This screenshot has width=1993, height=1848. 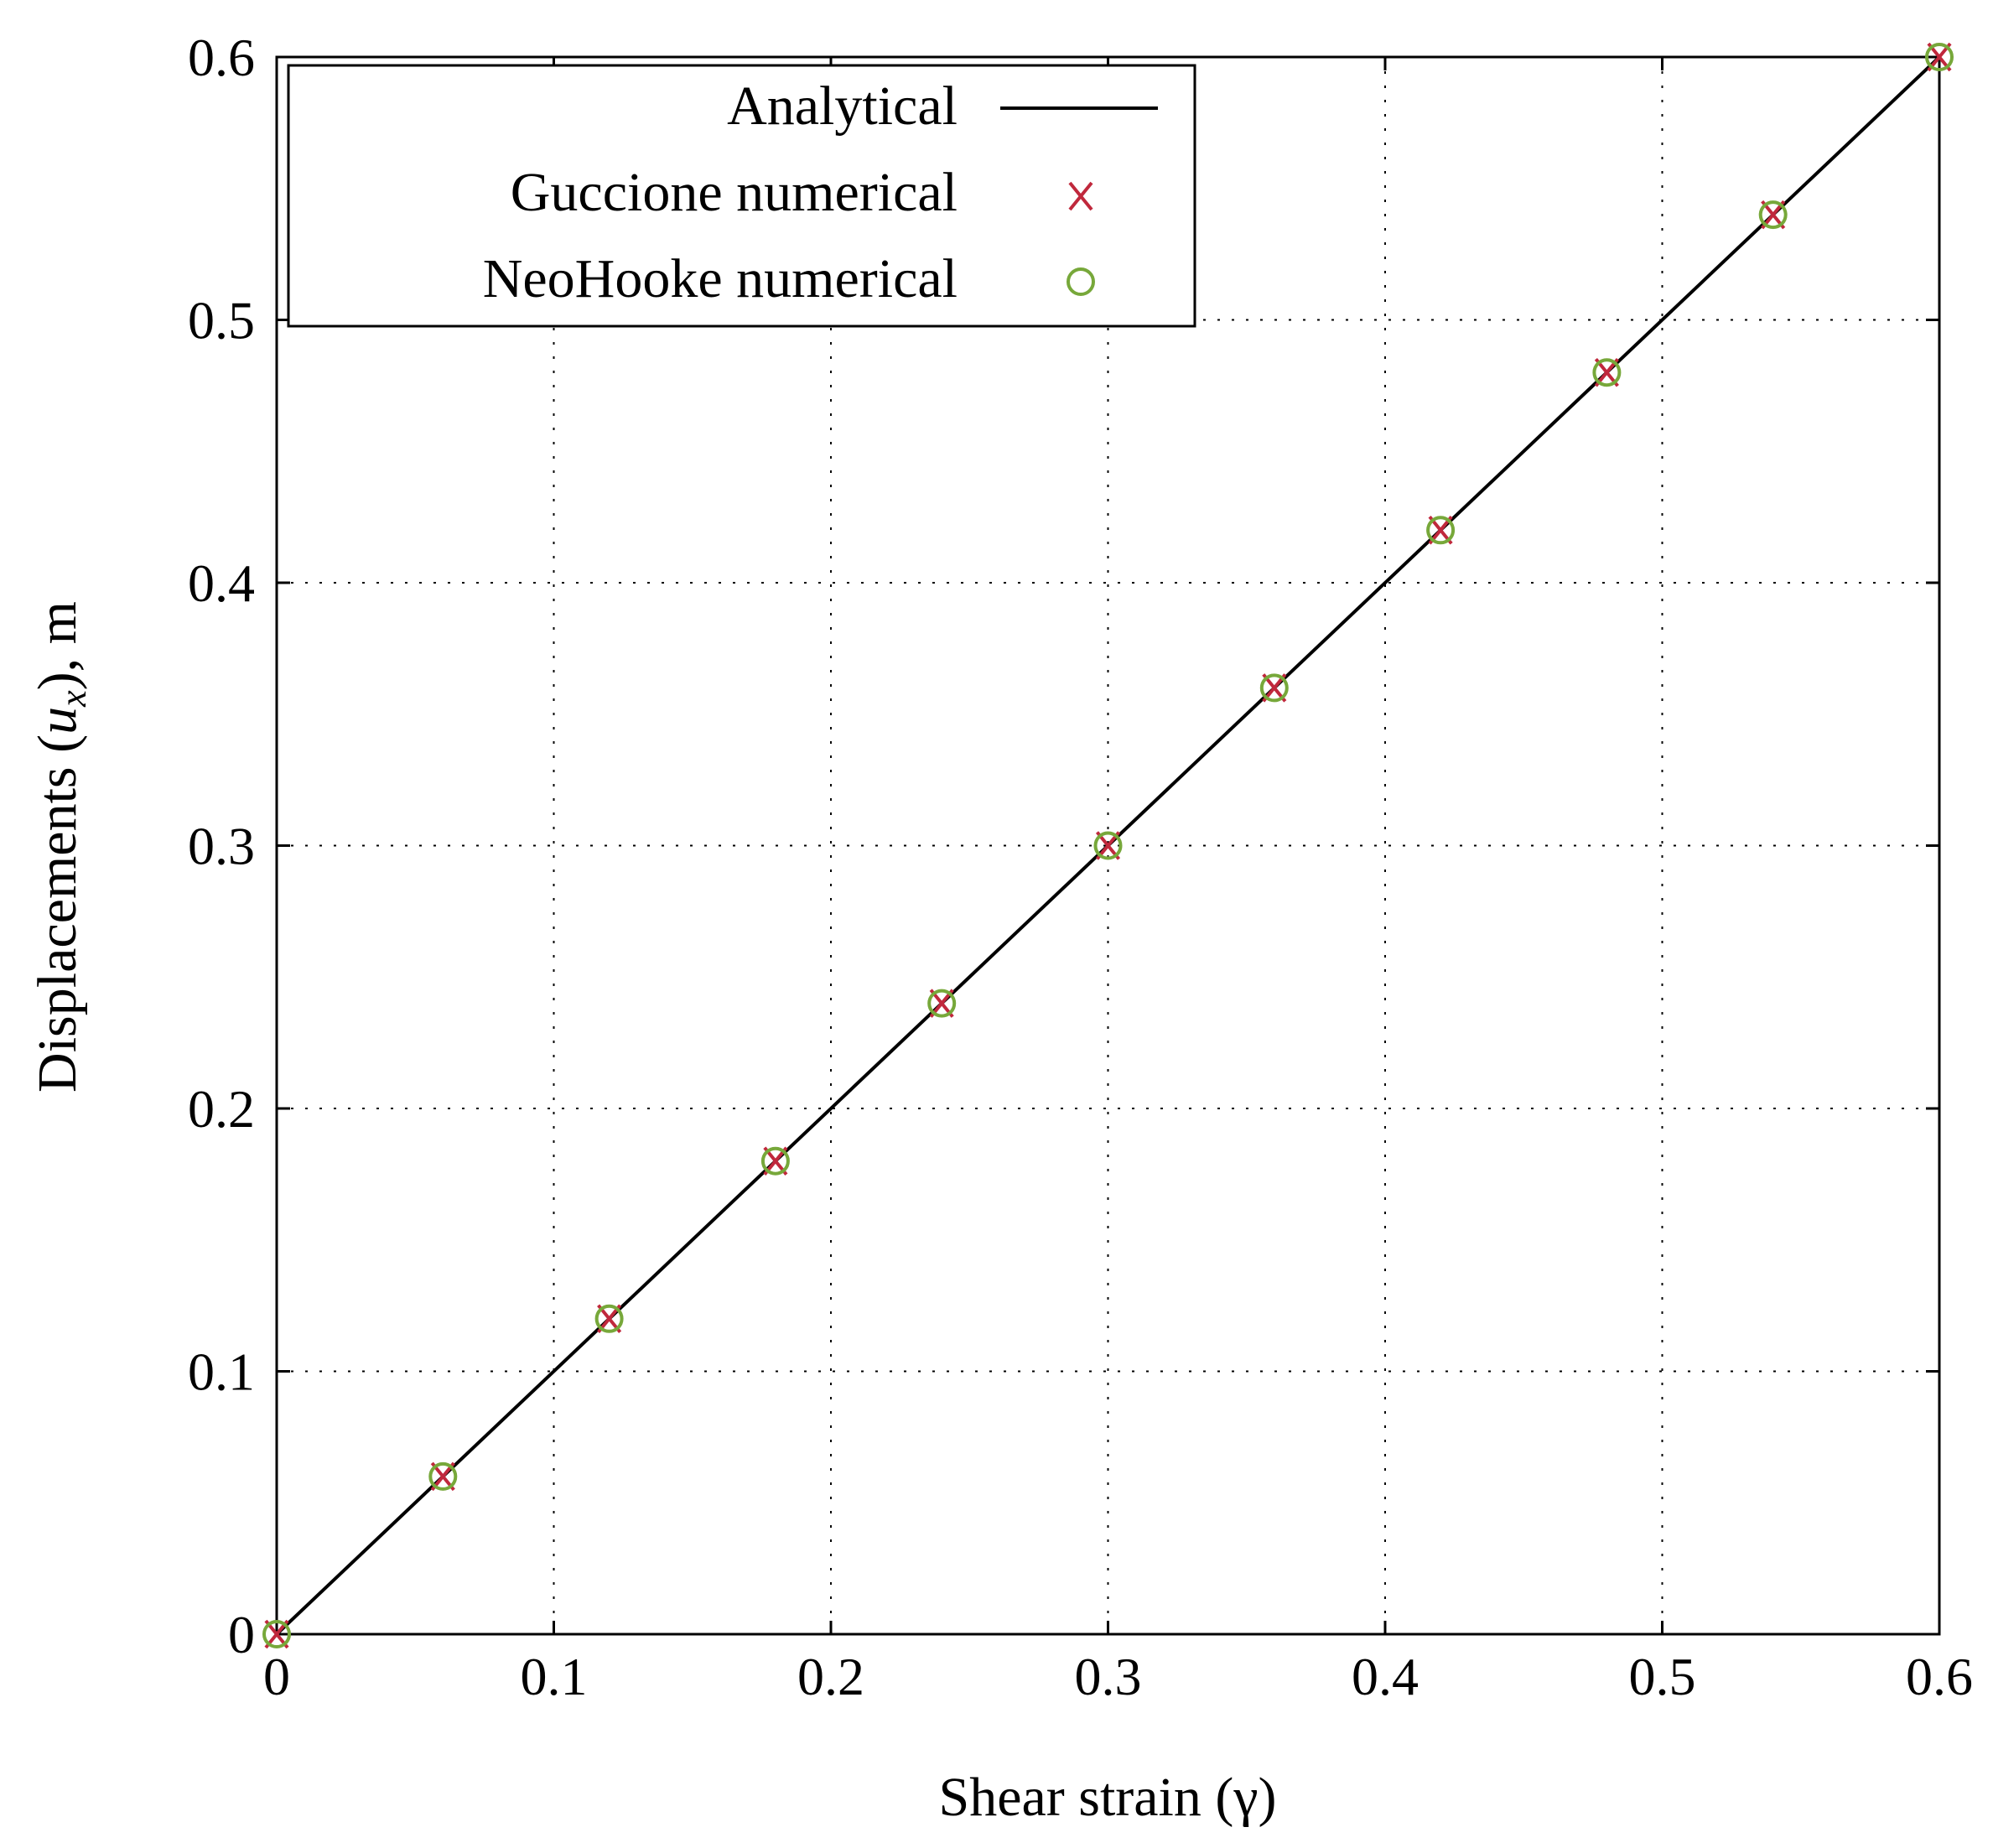 What do you see at coordinates (1107, 1798) in the screenshot?
I see `x-axis-label: Shear strain (γ)` at bounding box center [1107, 1798].